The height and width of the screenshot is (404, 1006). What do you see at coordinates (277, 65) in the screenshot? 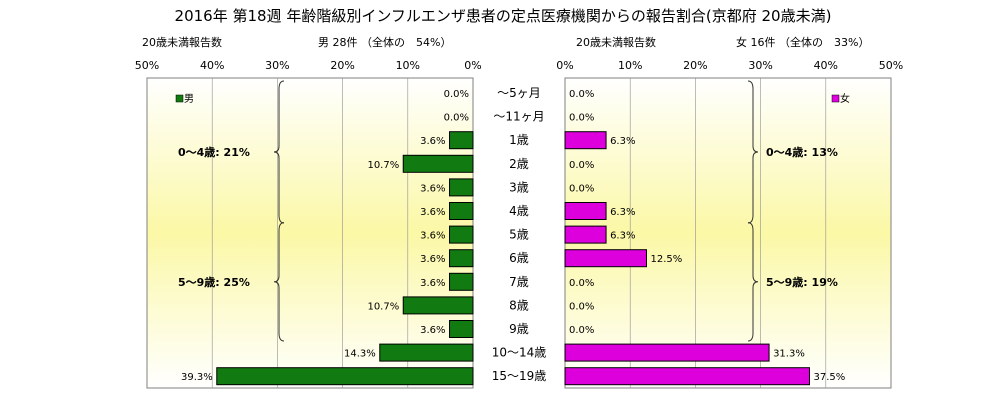
I see `male-x-tick-label: 30%` at bounding box center [277, 65].